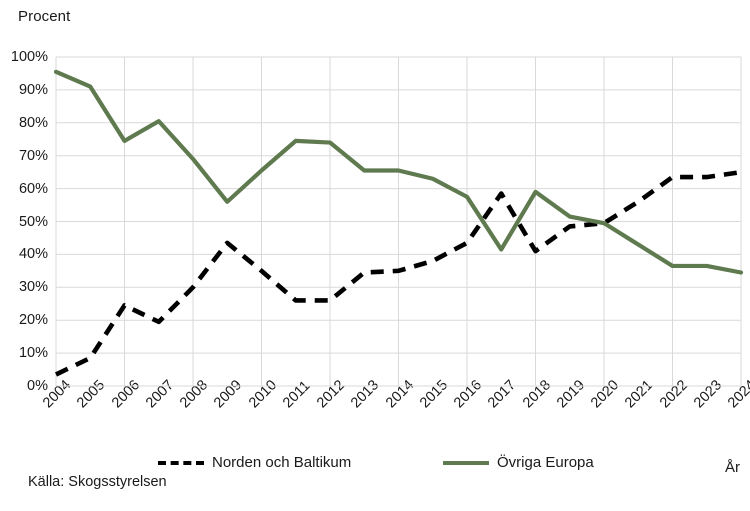 The image size is (750, 511). I want to click on legend-swatch-dashed-line, so click(181, 462).